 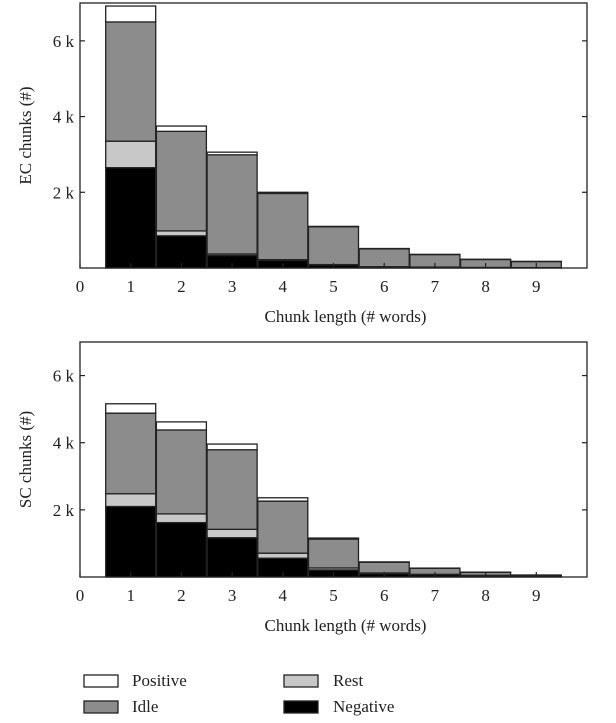 I want to click on sc-x-tick-label: 0, so click(x=80, y=595).